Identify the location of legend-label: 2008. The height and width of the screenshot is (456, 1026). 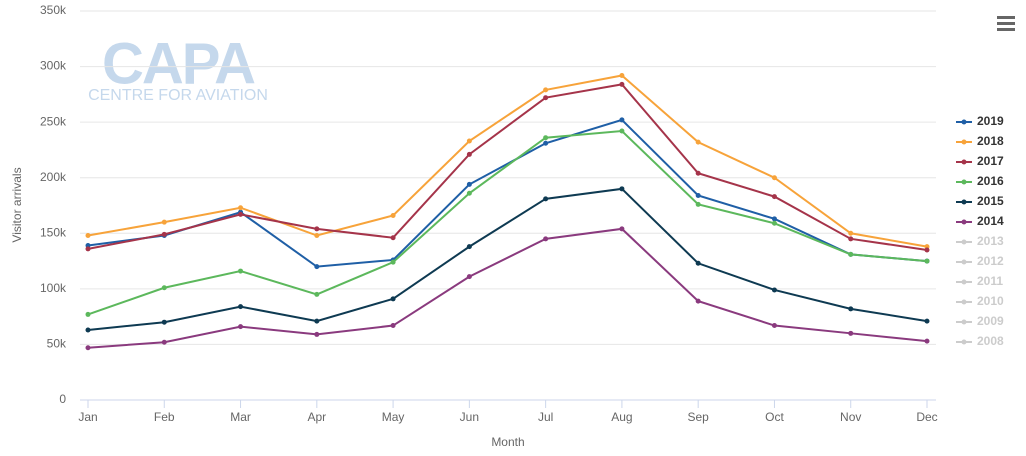
(990, 341).